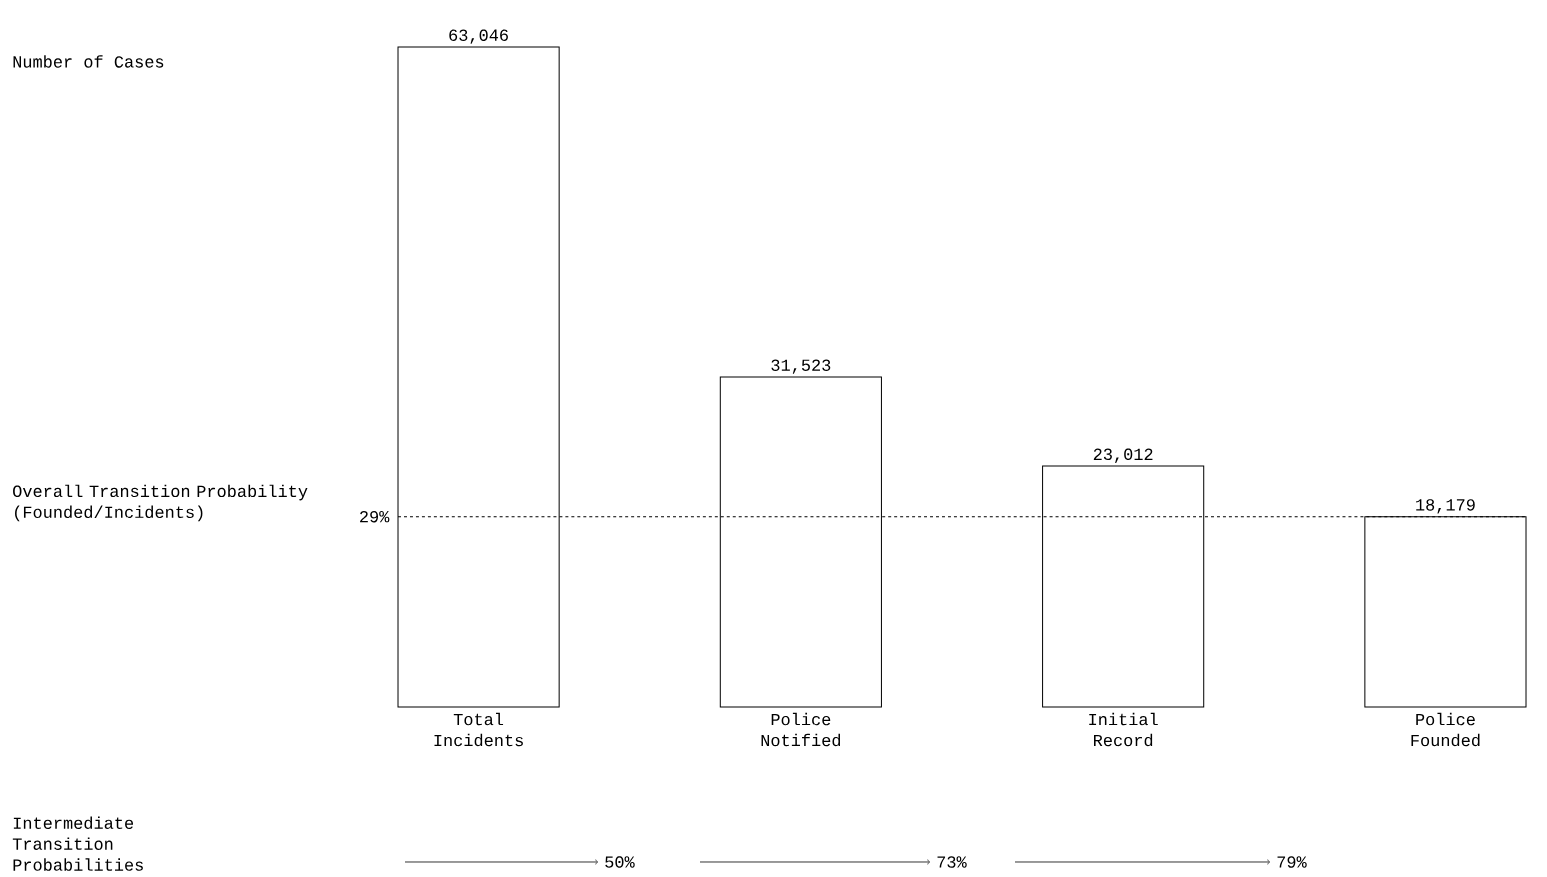 The image size is (1547, 877). Describe the element at coordinates (952, 862) in the screenshot. I see `text: 73%` at that location.